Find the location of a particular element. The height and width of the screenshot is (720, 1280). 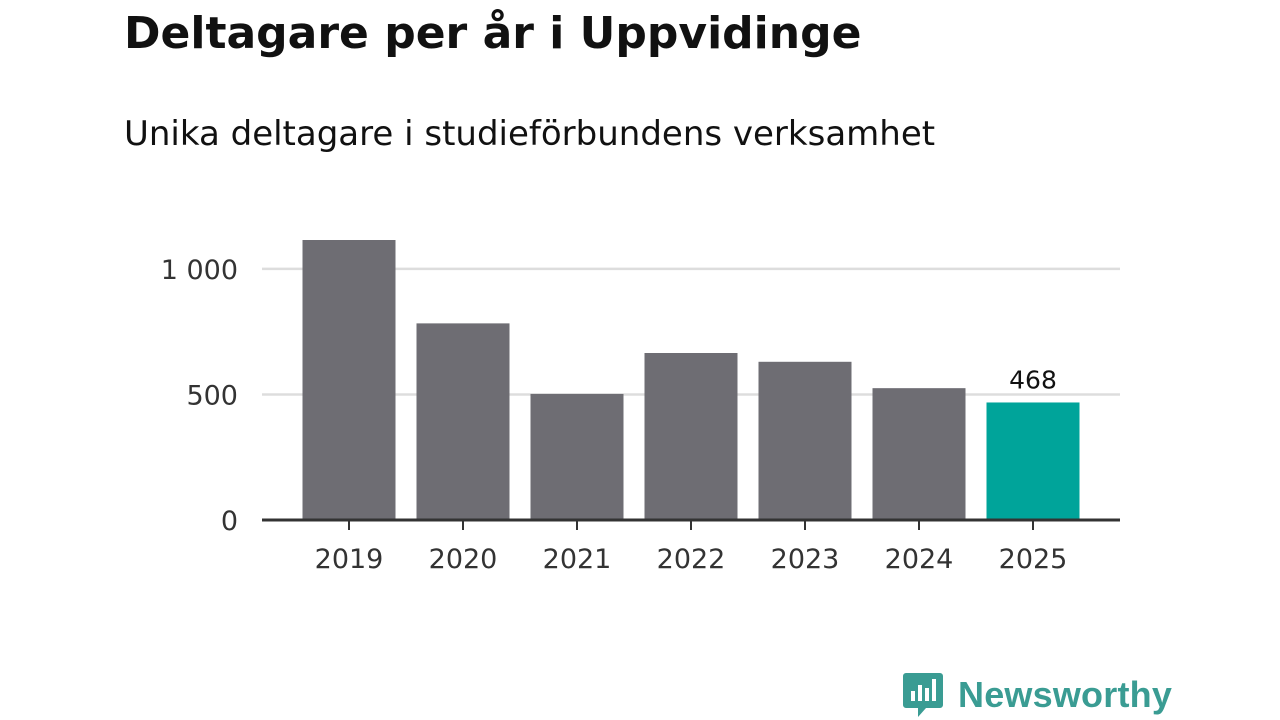

x-tick-label: 2025 is located at coordinates (1033, 559).